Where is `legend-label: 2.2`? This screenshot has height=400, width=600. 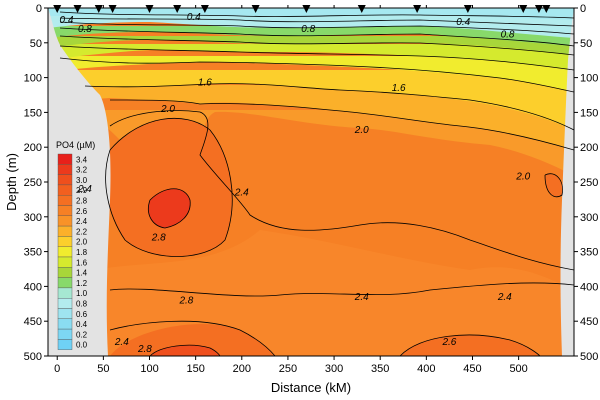
legend-label: 2.2 is located at coordinates (82, 231).